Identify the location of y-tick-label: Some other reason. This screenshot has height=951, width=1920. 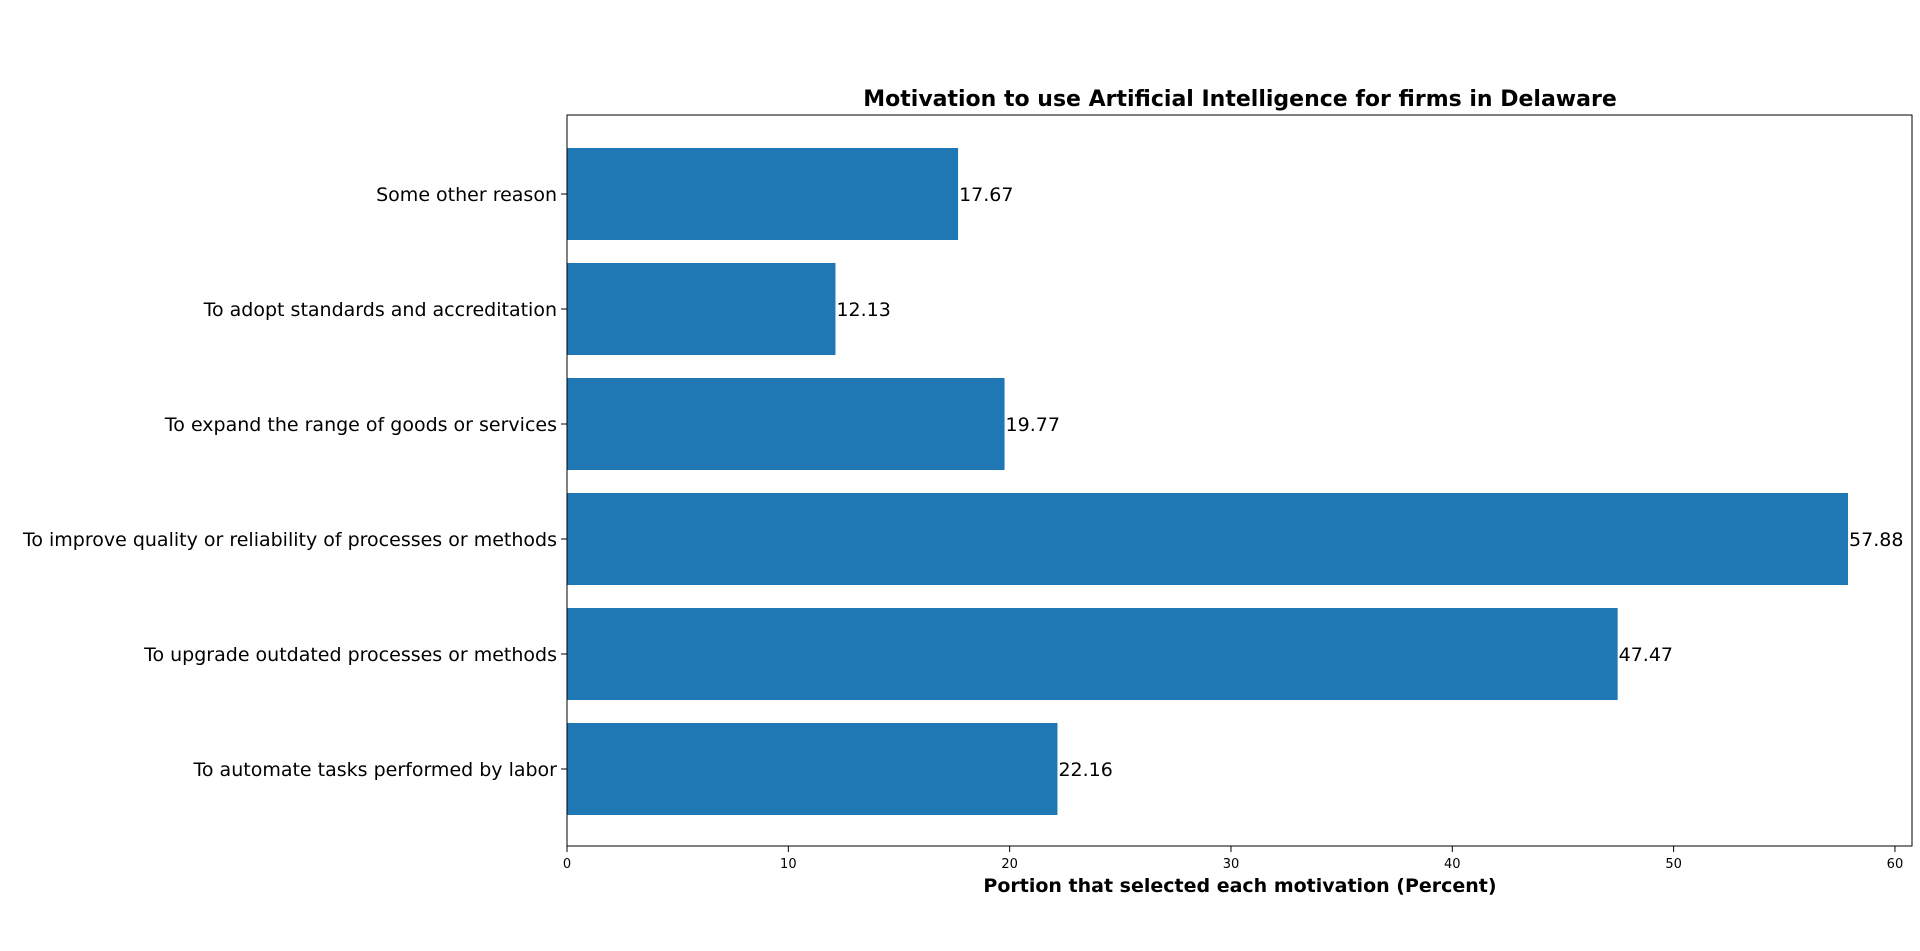
(466, 195).